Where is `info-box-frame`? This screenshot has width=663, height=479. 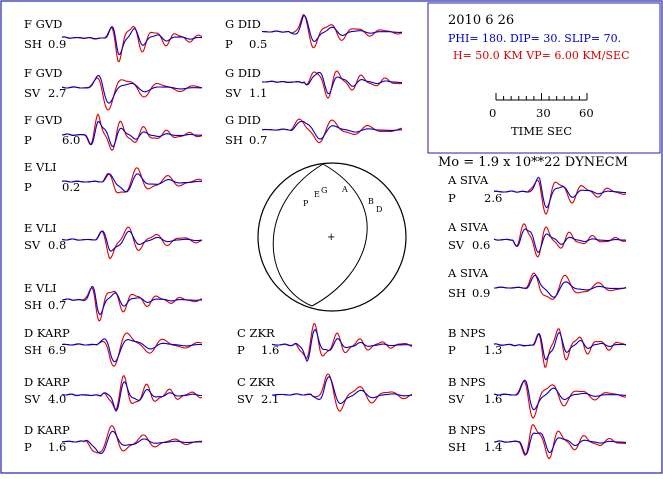 info-box-frame is located at coordinates (544, 78).